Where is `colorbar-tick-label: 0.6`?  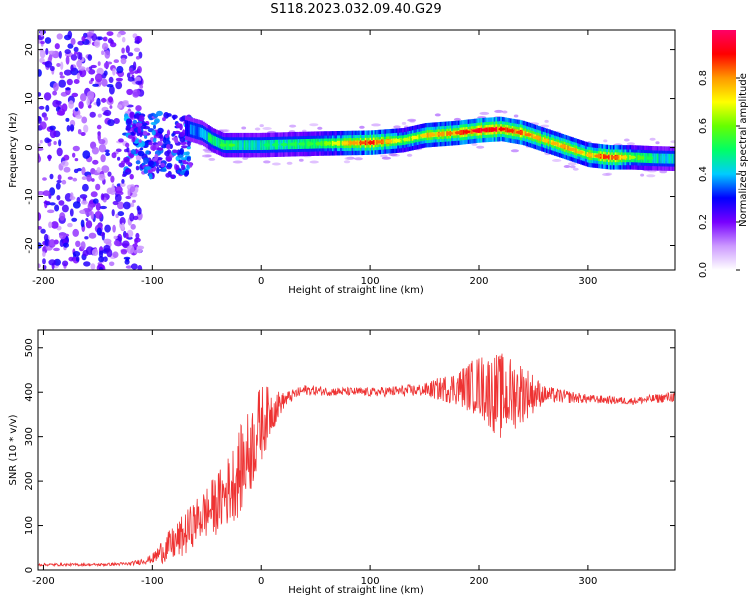
colorbar-tick-label: 0.6 is located at coordinates (703, 126).